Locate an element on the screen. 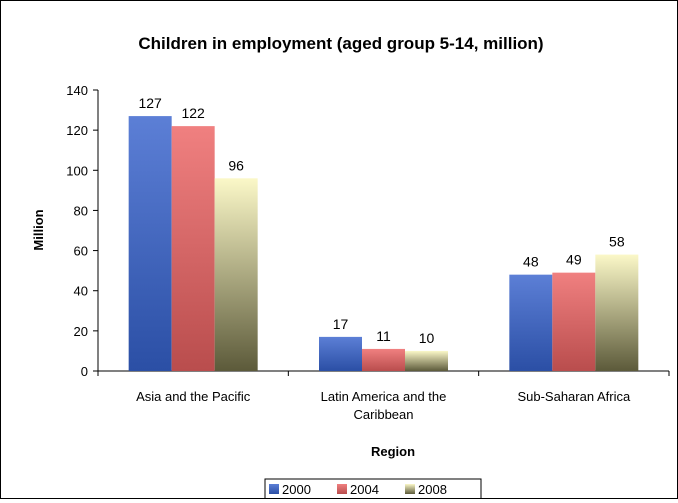 The image size is (678, 503). y-axis-ticks: 0 20 40 60 80 100 120 140 is located at coordinates (82, 231).